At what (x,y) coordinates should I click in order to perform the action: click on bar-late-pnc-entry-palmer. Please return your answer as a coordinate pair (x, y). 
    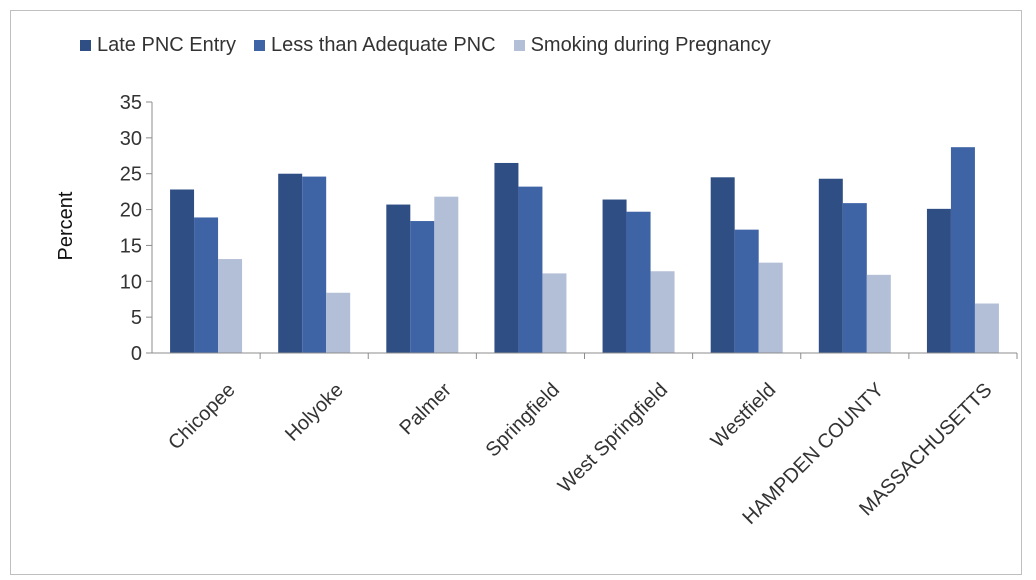
    Looking at the image, I should click on (398, 278).